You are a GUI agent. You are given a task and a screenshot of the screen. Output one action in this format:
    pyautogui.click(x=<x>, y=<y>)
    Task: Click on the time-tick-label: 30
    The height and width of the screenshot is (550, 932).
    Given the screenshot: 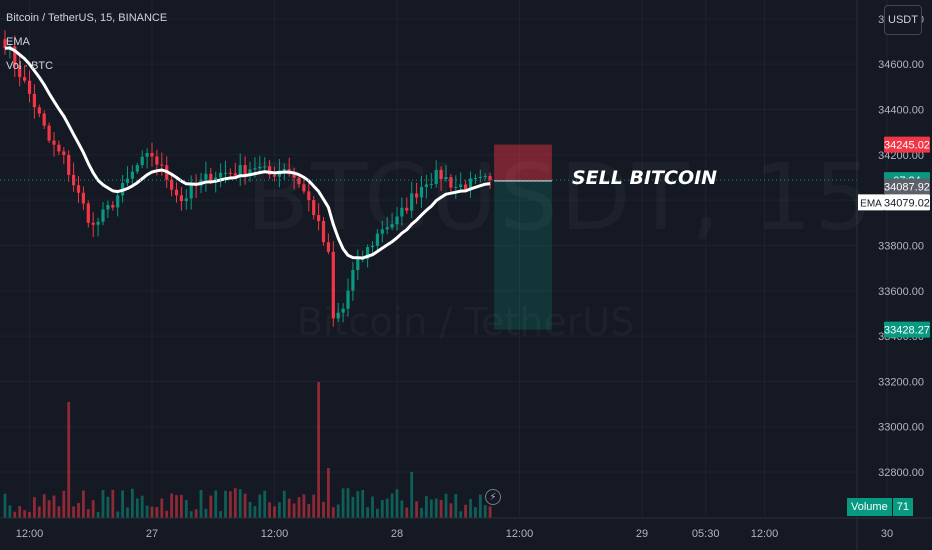 What is the action you would take?
    pyautogui.click(x=887, y=534)
    